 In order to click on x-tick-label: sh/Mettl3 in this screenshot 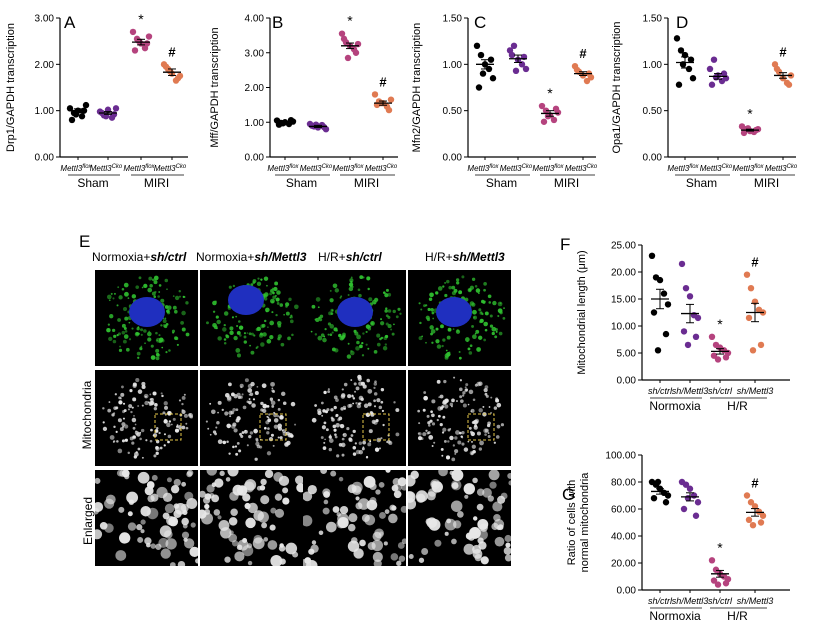, I will do `click(755, 391)`.